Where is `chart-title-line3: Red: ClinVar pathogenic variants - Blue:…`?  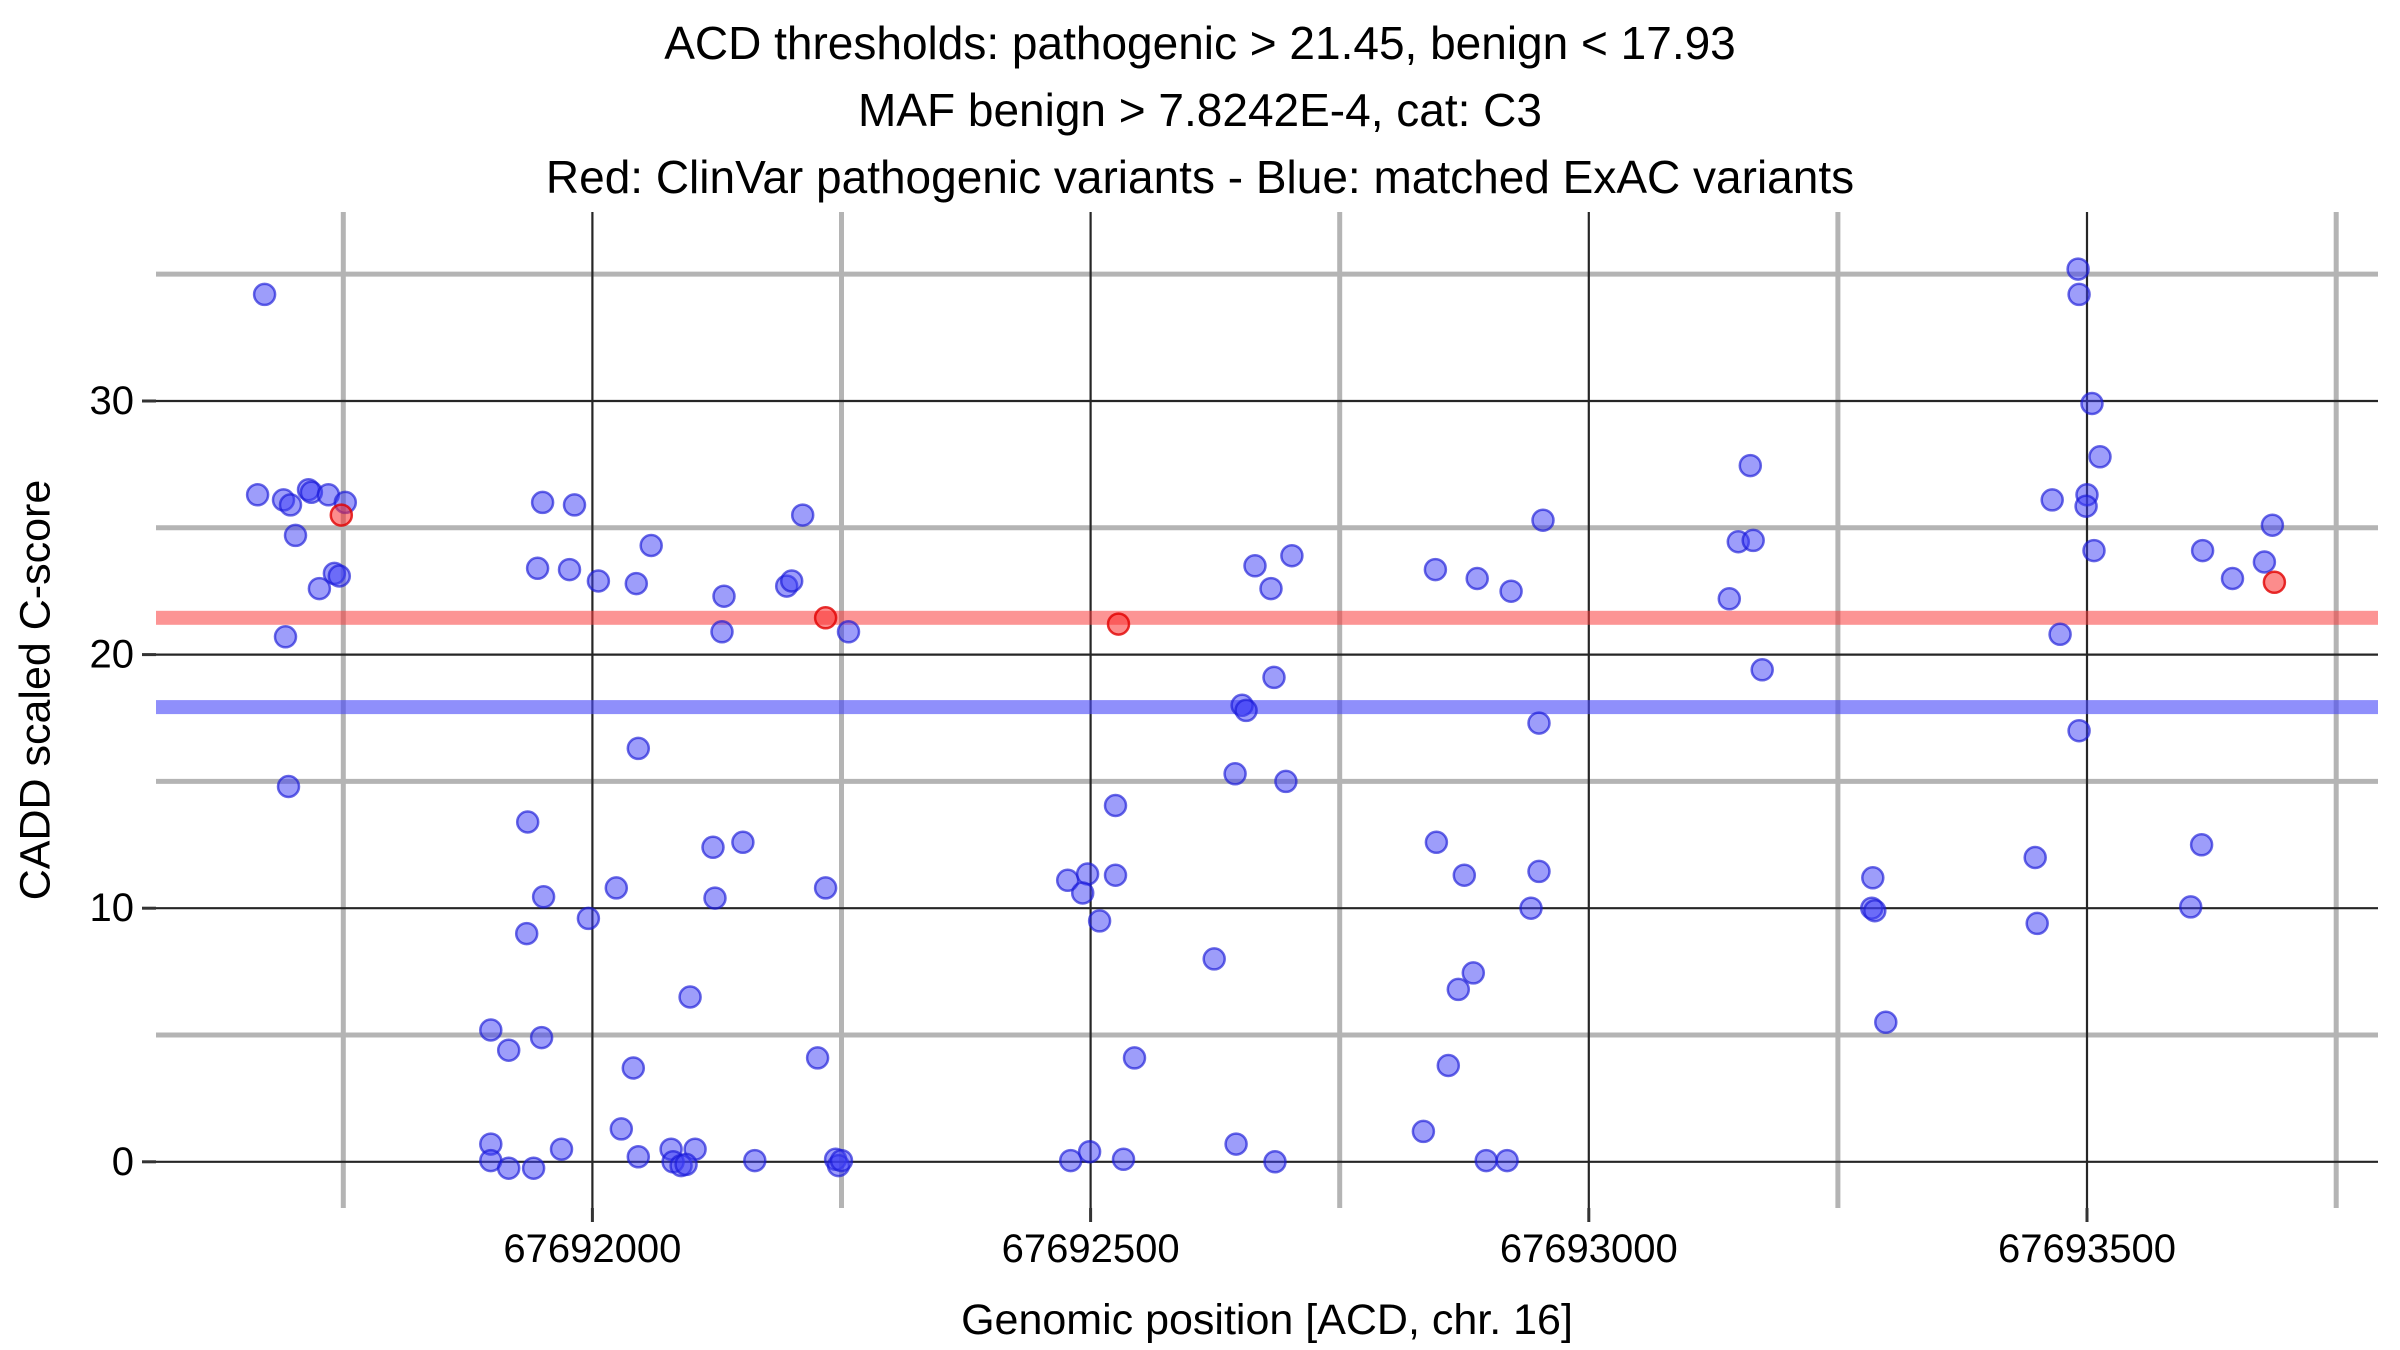 chart-title-line3: Red: ClinVar pathogenic variants - Blue:… is located at coordinates (1200, 177).